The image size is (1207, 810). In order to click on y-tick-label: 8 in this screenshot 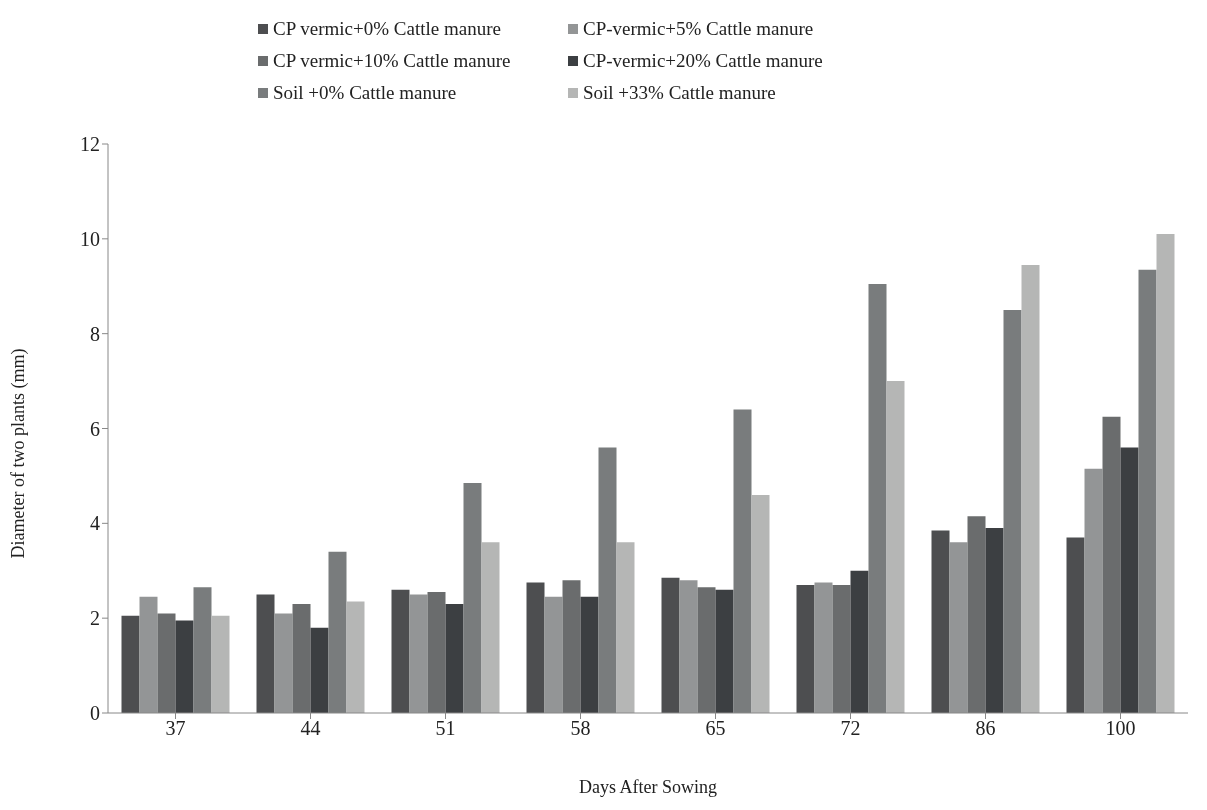, I will do `click(95, 333)`.